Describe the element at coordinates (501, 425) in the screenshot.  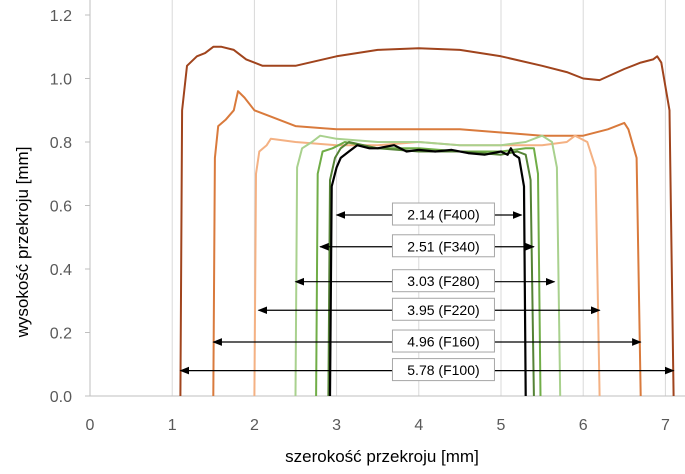
I see `x-tick-label-5: 5` at that location.